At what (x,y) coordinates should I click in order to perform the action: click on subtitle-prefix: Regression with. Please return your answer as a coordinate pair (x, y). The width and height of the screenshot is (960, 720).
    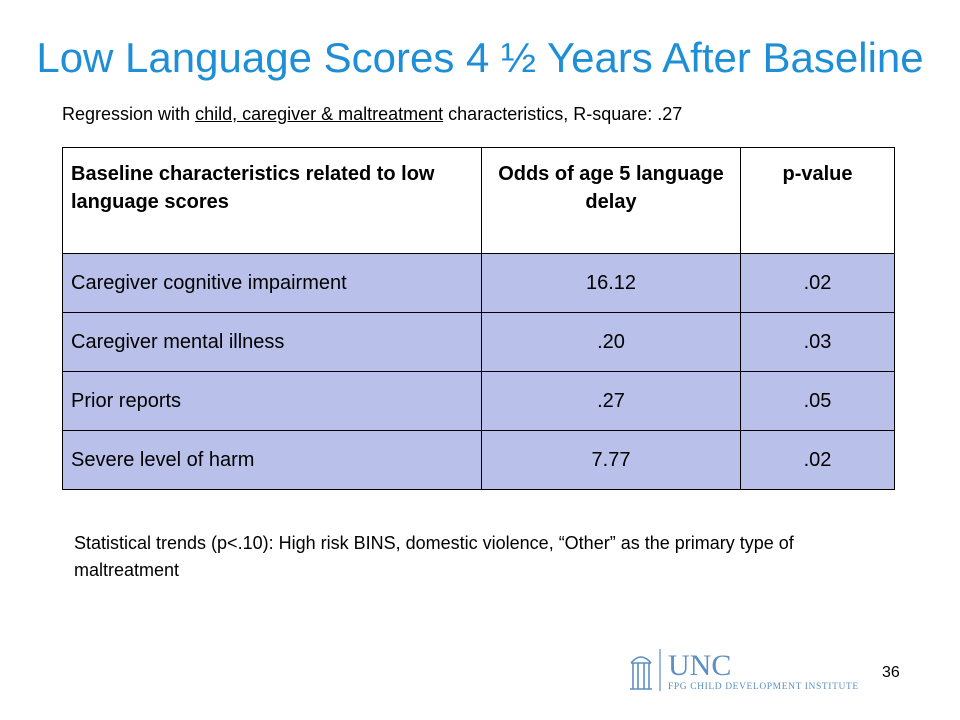
    Looking at the image, I should click on (129, 114).